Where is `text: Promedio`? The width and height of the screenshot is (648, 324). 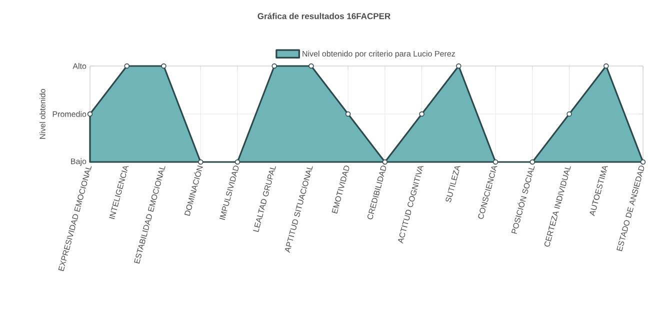 text: Promedio is located at coordinates (69, 114).